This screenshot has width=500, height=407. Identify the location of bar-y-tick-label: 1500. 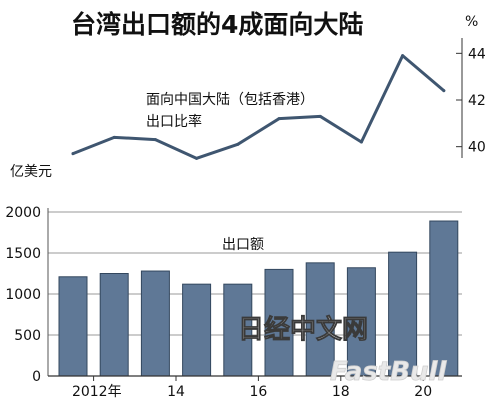
(23, 254).